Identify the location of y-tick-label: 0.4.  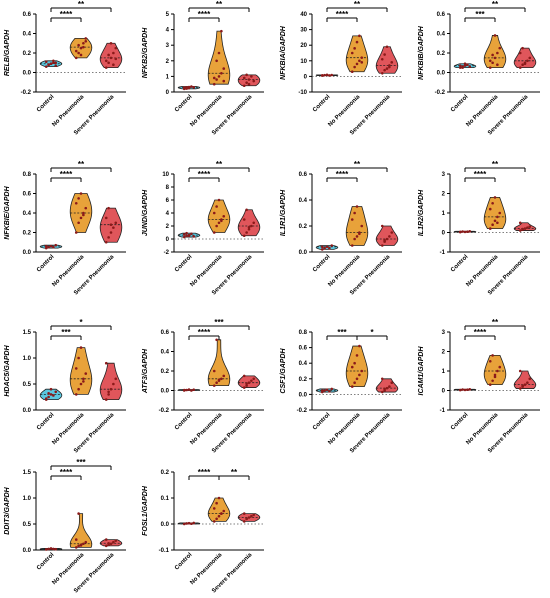
(27, 214).